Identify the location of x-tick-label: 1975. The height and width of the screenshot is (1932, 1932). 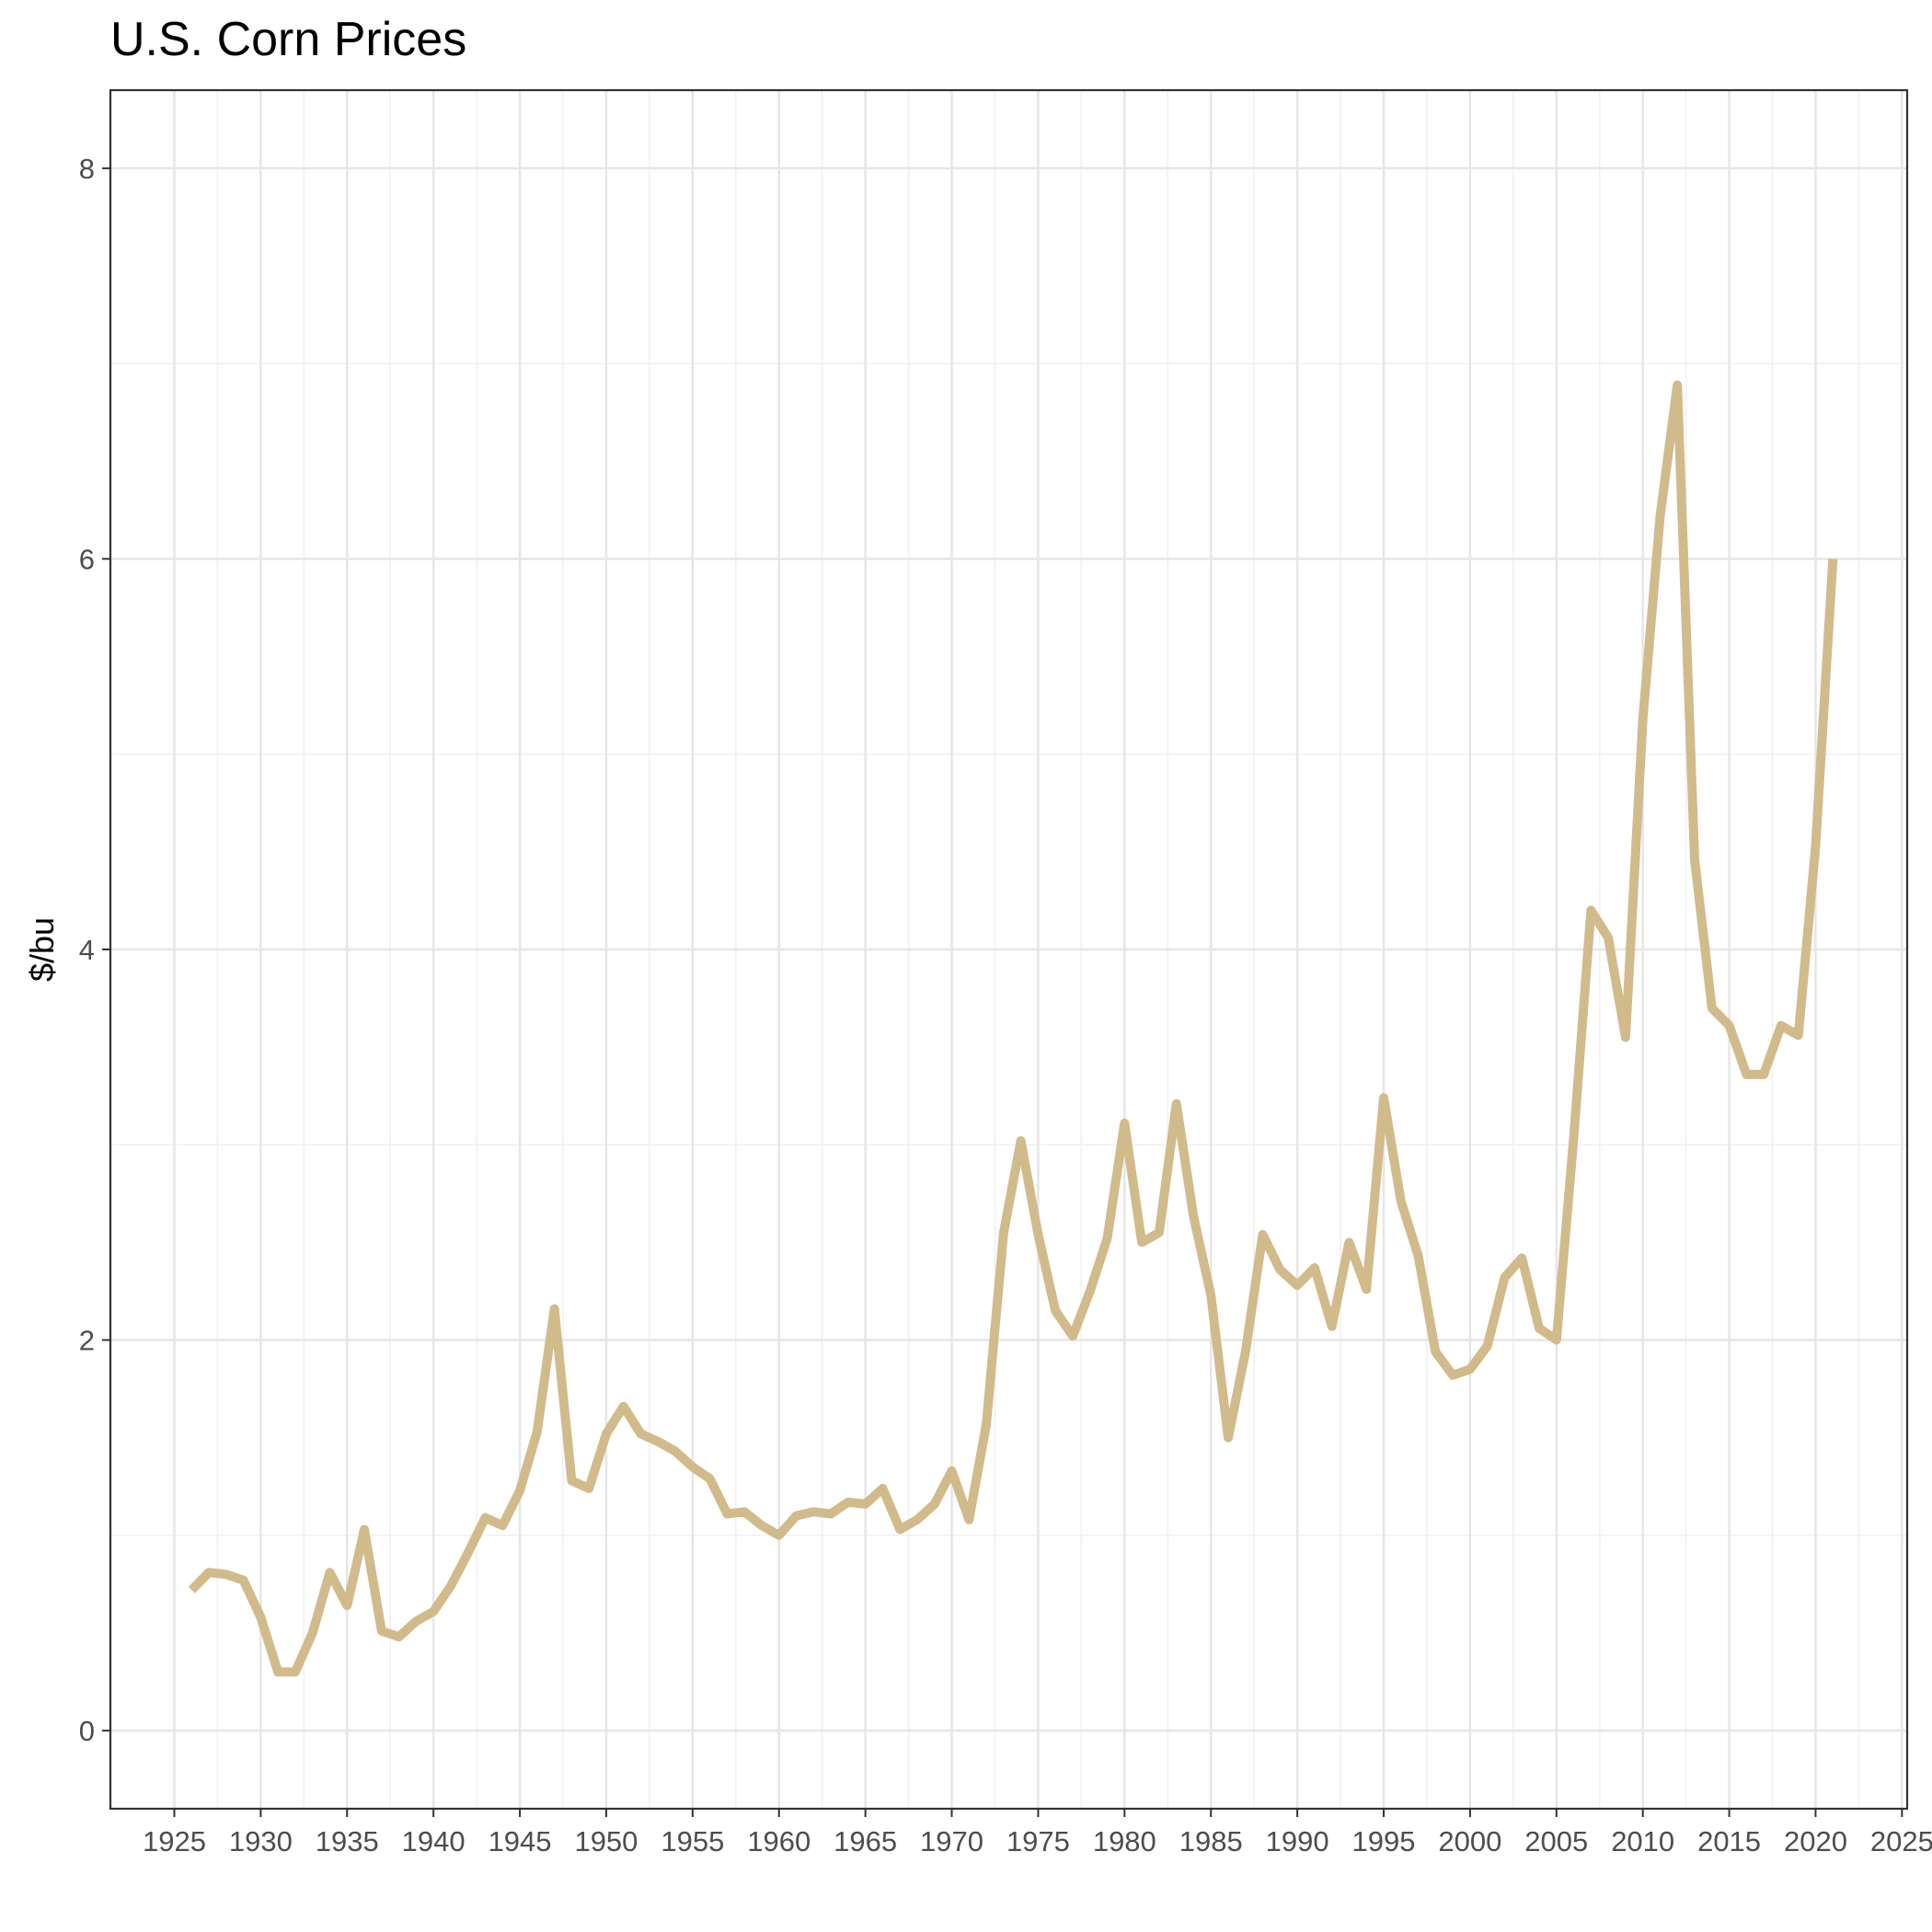
(1038, 1841).